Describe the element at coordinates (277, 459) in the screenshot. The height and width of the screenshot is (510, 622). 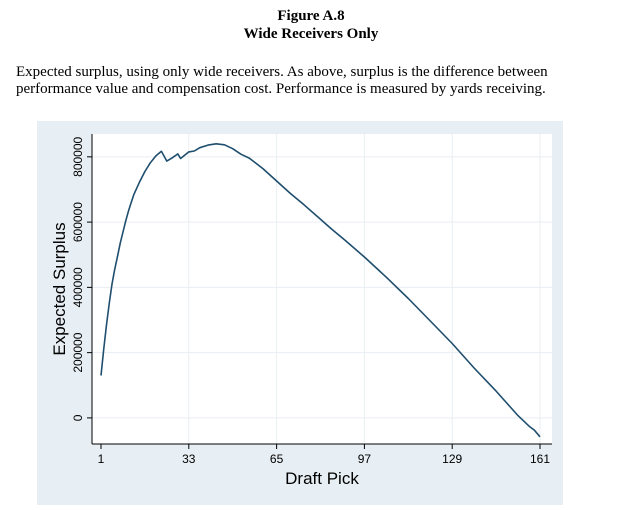
I see `x-tick-label: 65` at that location.